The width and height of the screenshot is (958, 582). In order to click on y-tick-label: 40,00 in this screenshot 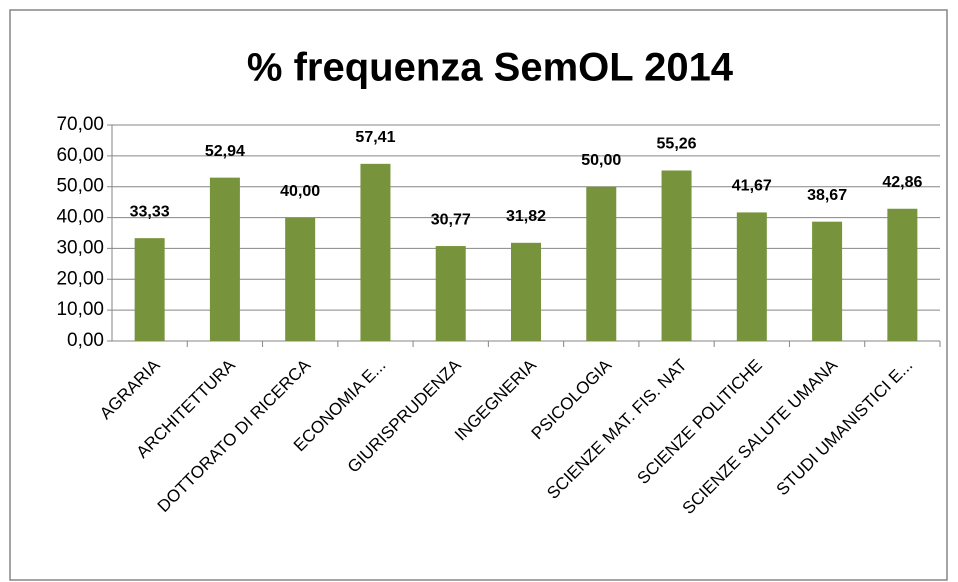, I will do `click(80, 217)`.